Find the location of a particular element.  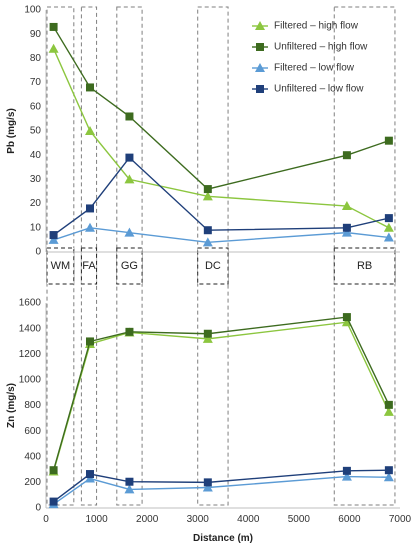

legend-item: Unfiltered – high flow is located at coordinates (310, 47).